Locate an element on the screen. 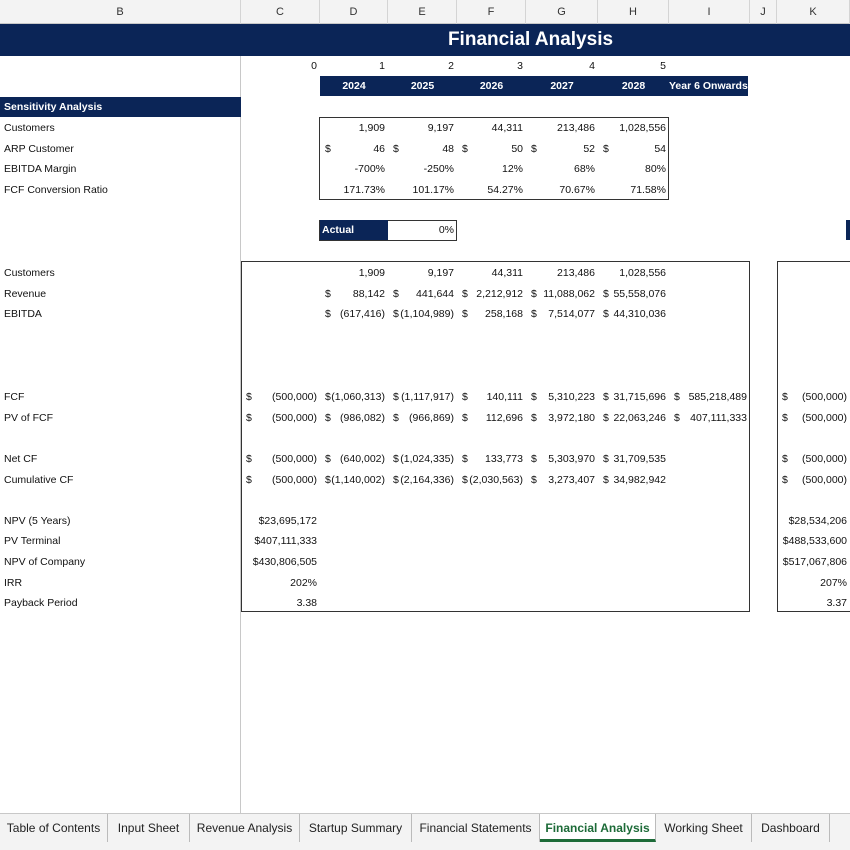 This screenshot has height=850, width=850. value-cell: $488,533,600 is located at coordinates (813, 541).